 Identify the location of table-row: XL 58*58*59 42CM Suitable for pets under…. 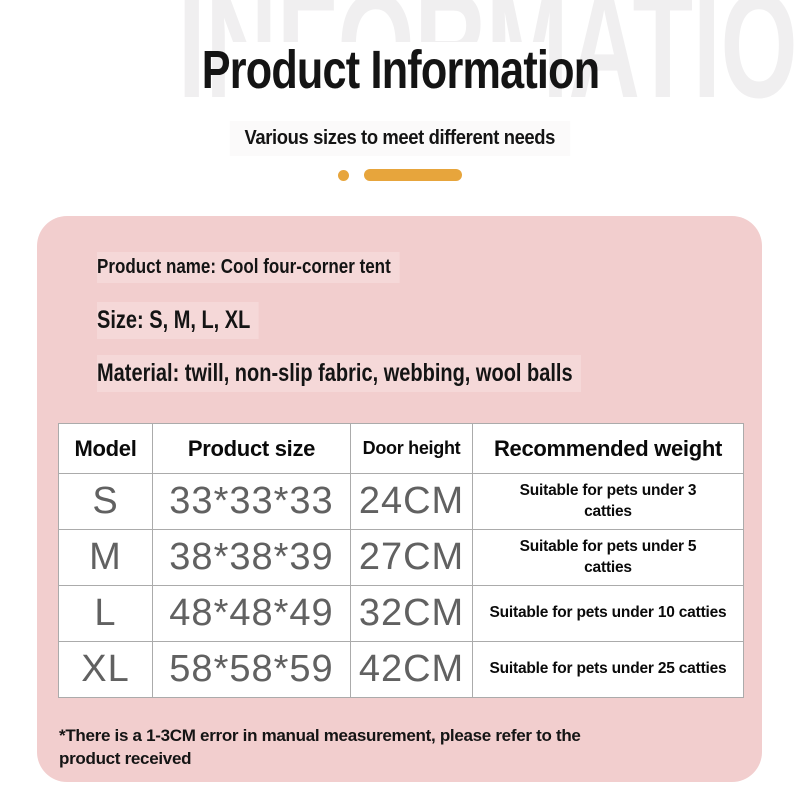
(401, 669).